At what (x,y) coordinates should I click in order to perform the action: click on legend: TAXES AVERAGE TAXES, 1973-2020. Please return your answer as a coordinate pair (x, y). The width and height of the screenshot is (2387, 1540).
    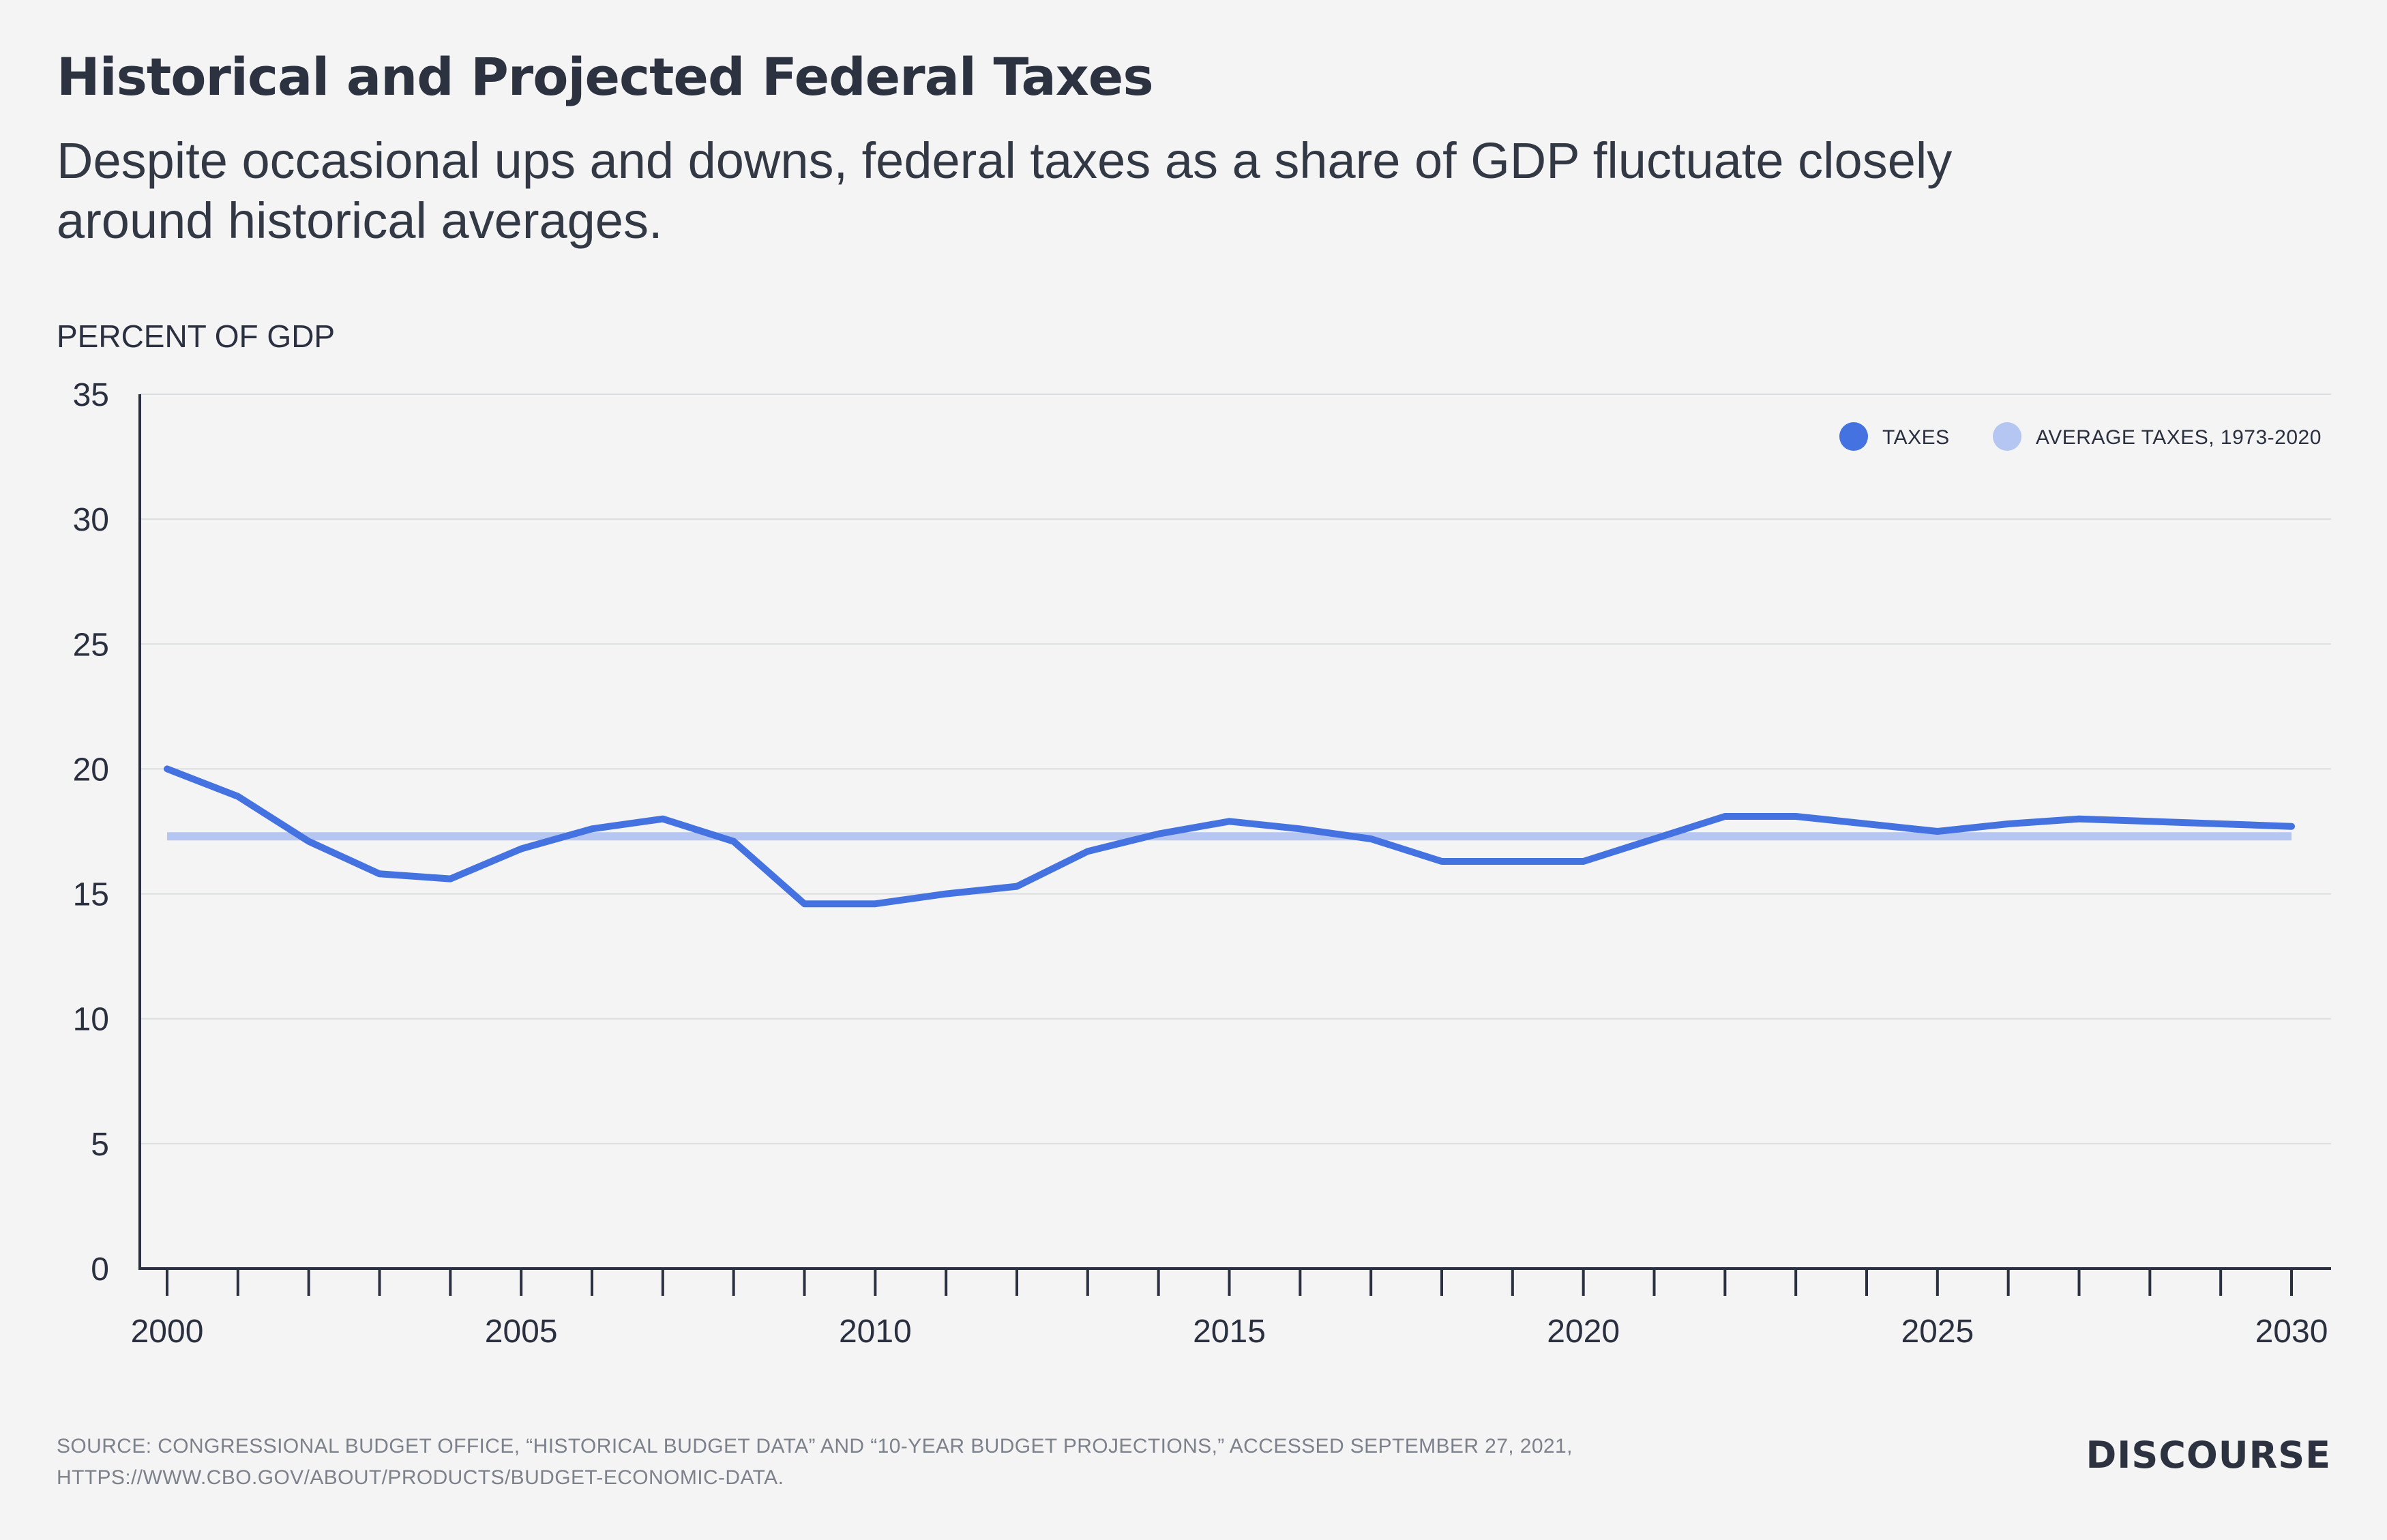
    Looking at the image, I should click on (2080, 437).